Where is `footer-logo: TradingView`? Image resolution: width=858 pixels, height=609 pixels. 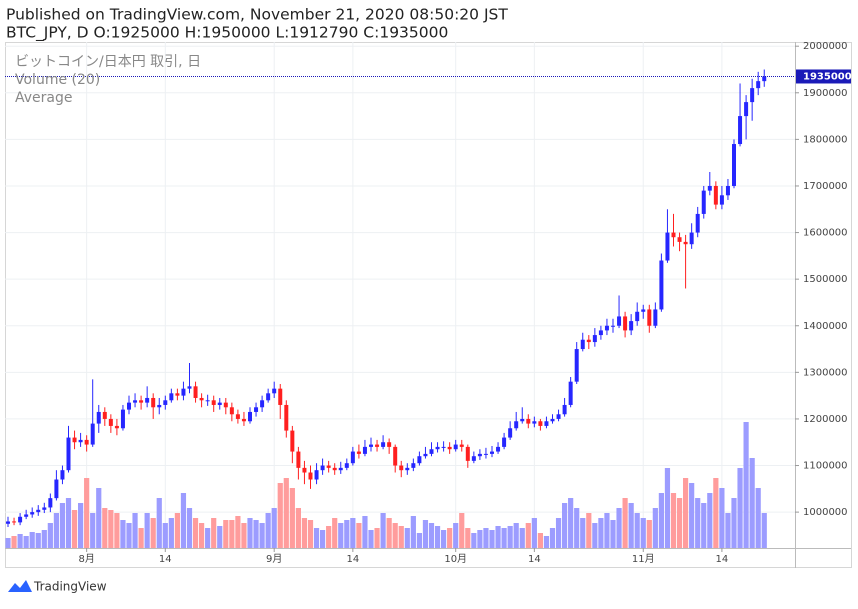 footer-logo: TradingView is located at coordinates (57, 587).